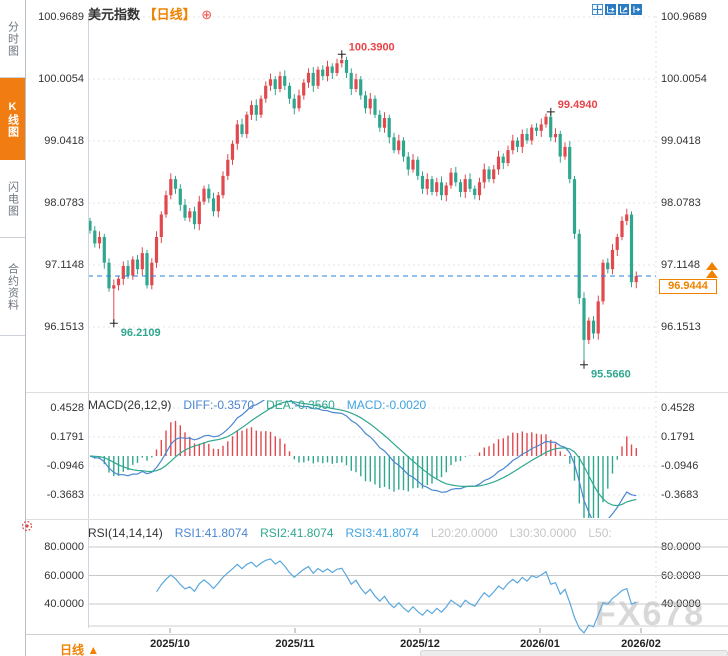 This screenshot has height=656, width=728. I want to click on rsi-gridlines, so click(408, 586).